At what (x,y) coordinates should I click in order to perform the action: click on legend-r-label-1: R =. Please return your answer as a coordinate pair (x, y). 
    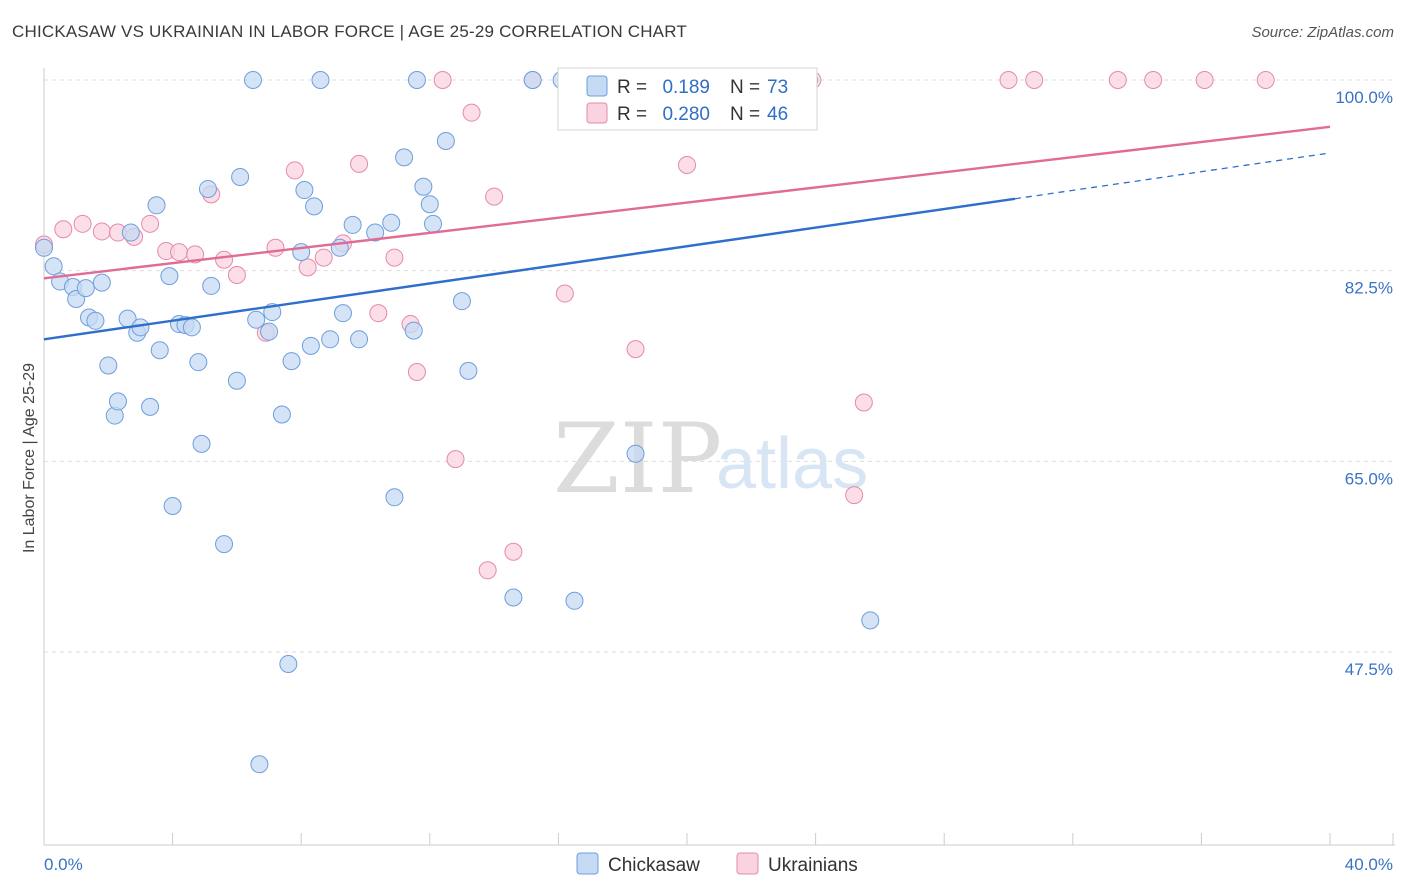
    Looking at the image, I should click on (632, 87).